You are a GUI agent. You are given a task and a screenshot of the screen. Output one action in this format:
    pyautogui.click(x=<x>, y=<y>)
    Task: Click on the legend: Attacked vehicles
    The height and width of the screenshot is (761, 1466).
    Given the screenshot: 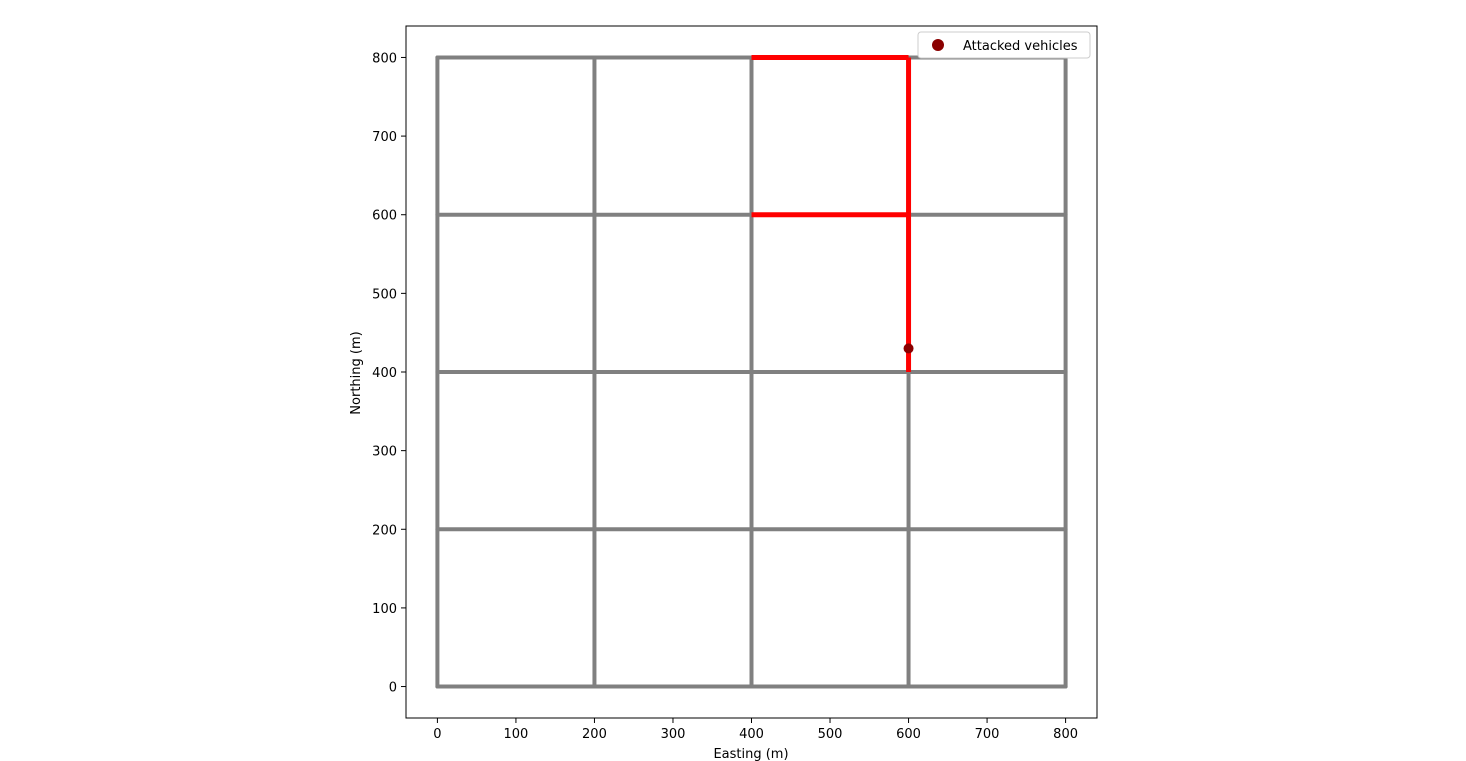 What is the action you would take?
    pyautogui.click(x=1004, y=45)
    